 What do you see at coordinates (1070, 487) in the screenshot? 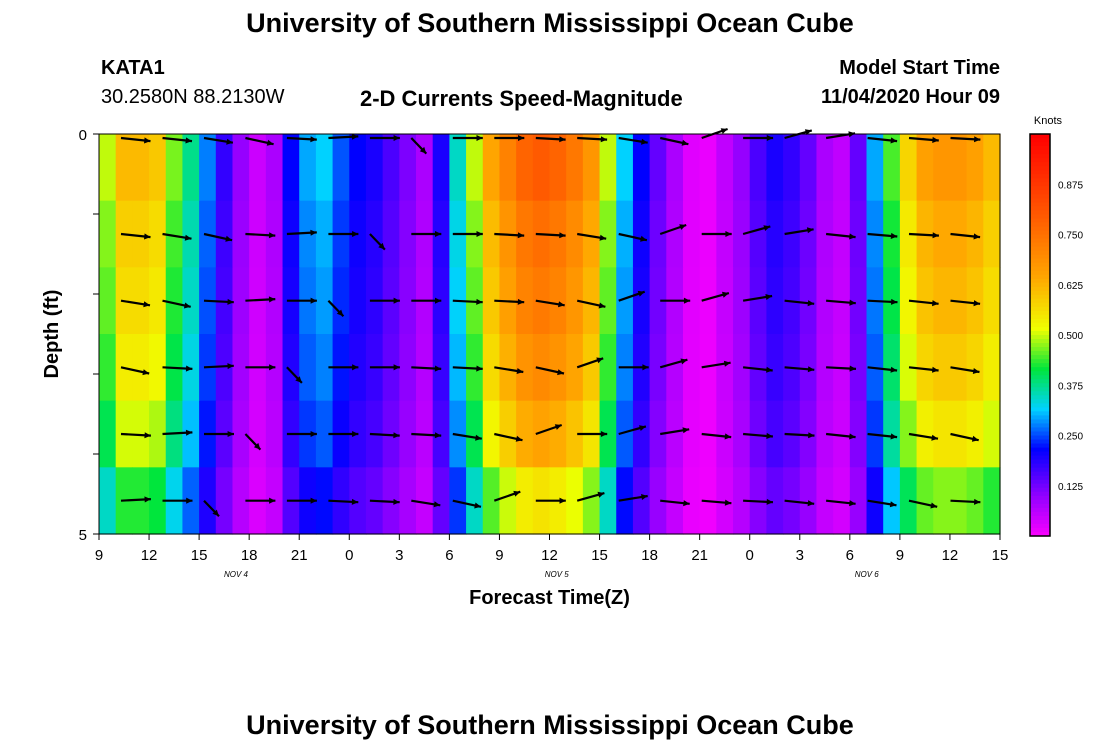
I see `colorbar-tick-label: 0.125` at bounding box center [1070, 487].